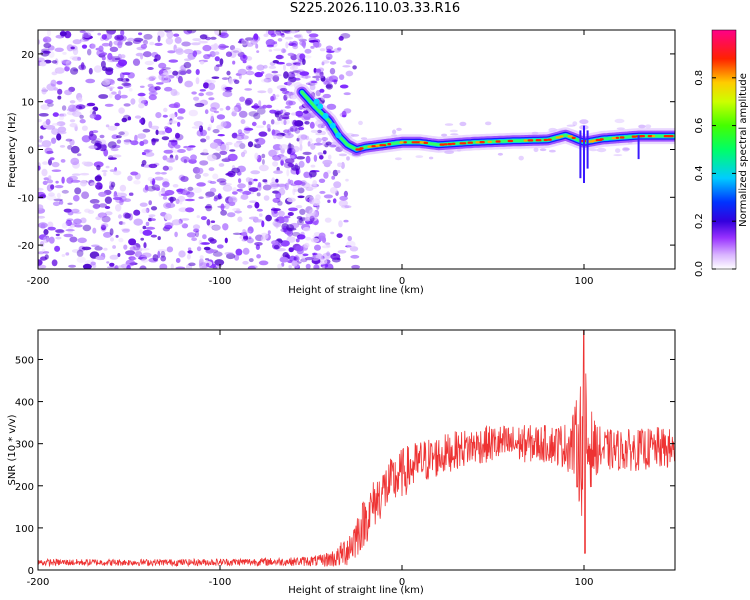 Image resolution: width=750 pixels, height=600 pixels. Describe the element at coordinates (24, 360) in the screenshot. I see `y-tick-label: 500` at that location.